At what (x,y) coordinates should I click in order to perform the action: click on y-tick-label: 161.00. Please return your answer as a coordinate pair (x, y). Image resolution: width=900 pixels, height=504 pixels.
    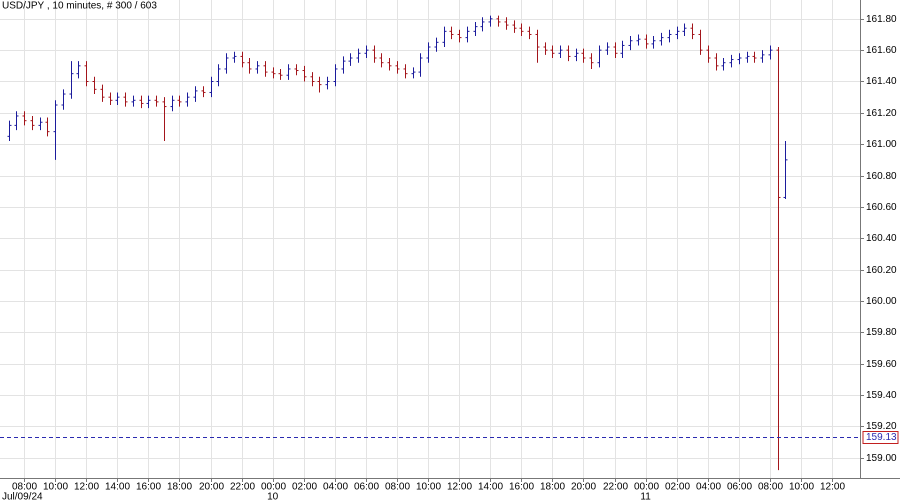
    Looking at the image, I should click on (881, 144).